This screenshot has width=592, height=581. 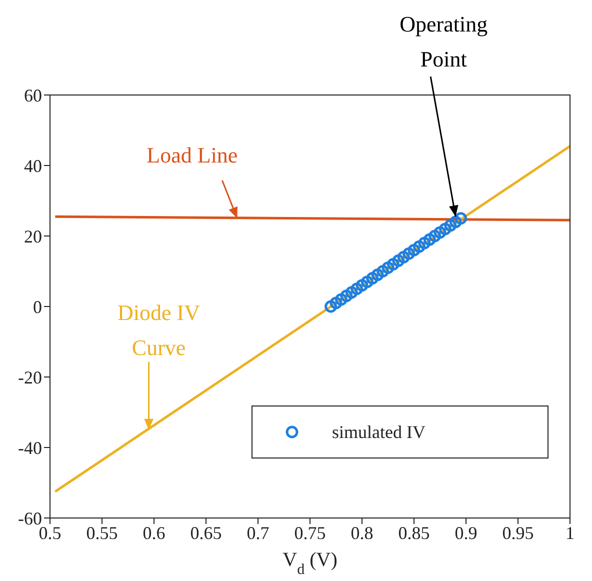 What do you see at coordinates (570, 532) in the screenshot?
I see `x-tick-label: 1` at bounding box center [570, 532].